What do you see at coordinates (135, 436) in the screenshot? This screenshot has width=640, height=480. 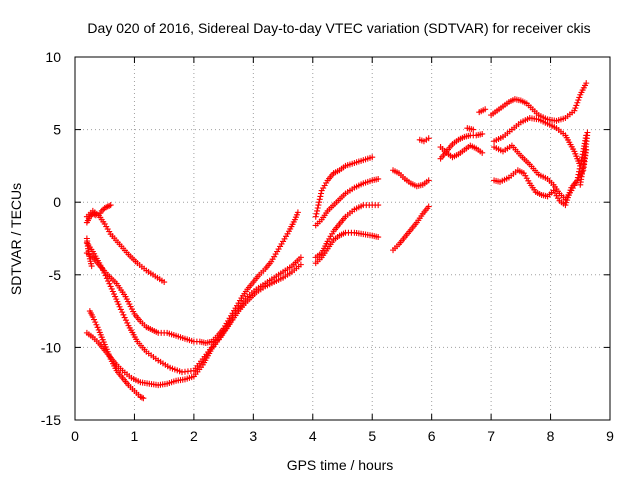 I see `x-tick-label: 1` at bounding box center [135, 436].